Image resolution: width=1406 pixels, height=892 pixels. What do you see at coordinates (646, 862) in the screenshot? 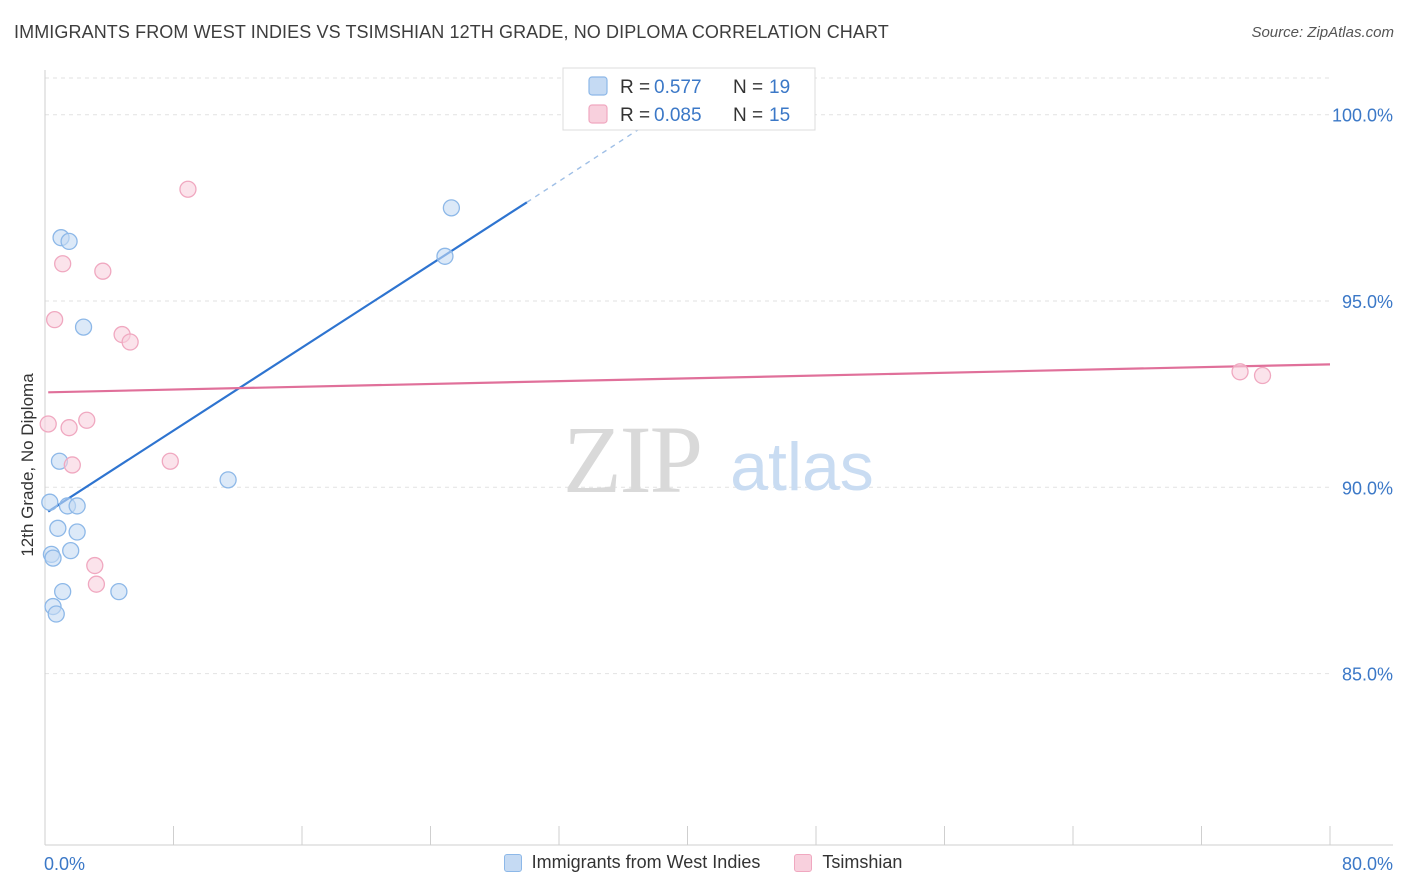
I see `legend-label-west-indies: Immigrants from West Indies` at bounding box center [646, 862].